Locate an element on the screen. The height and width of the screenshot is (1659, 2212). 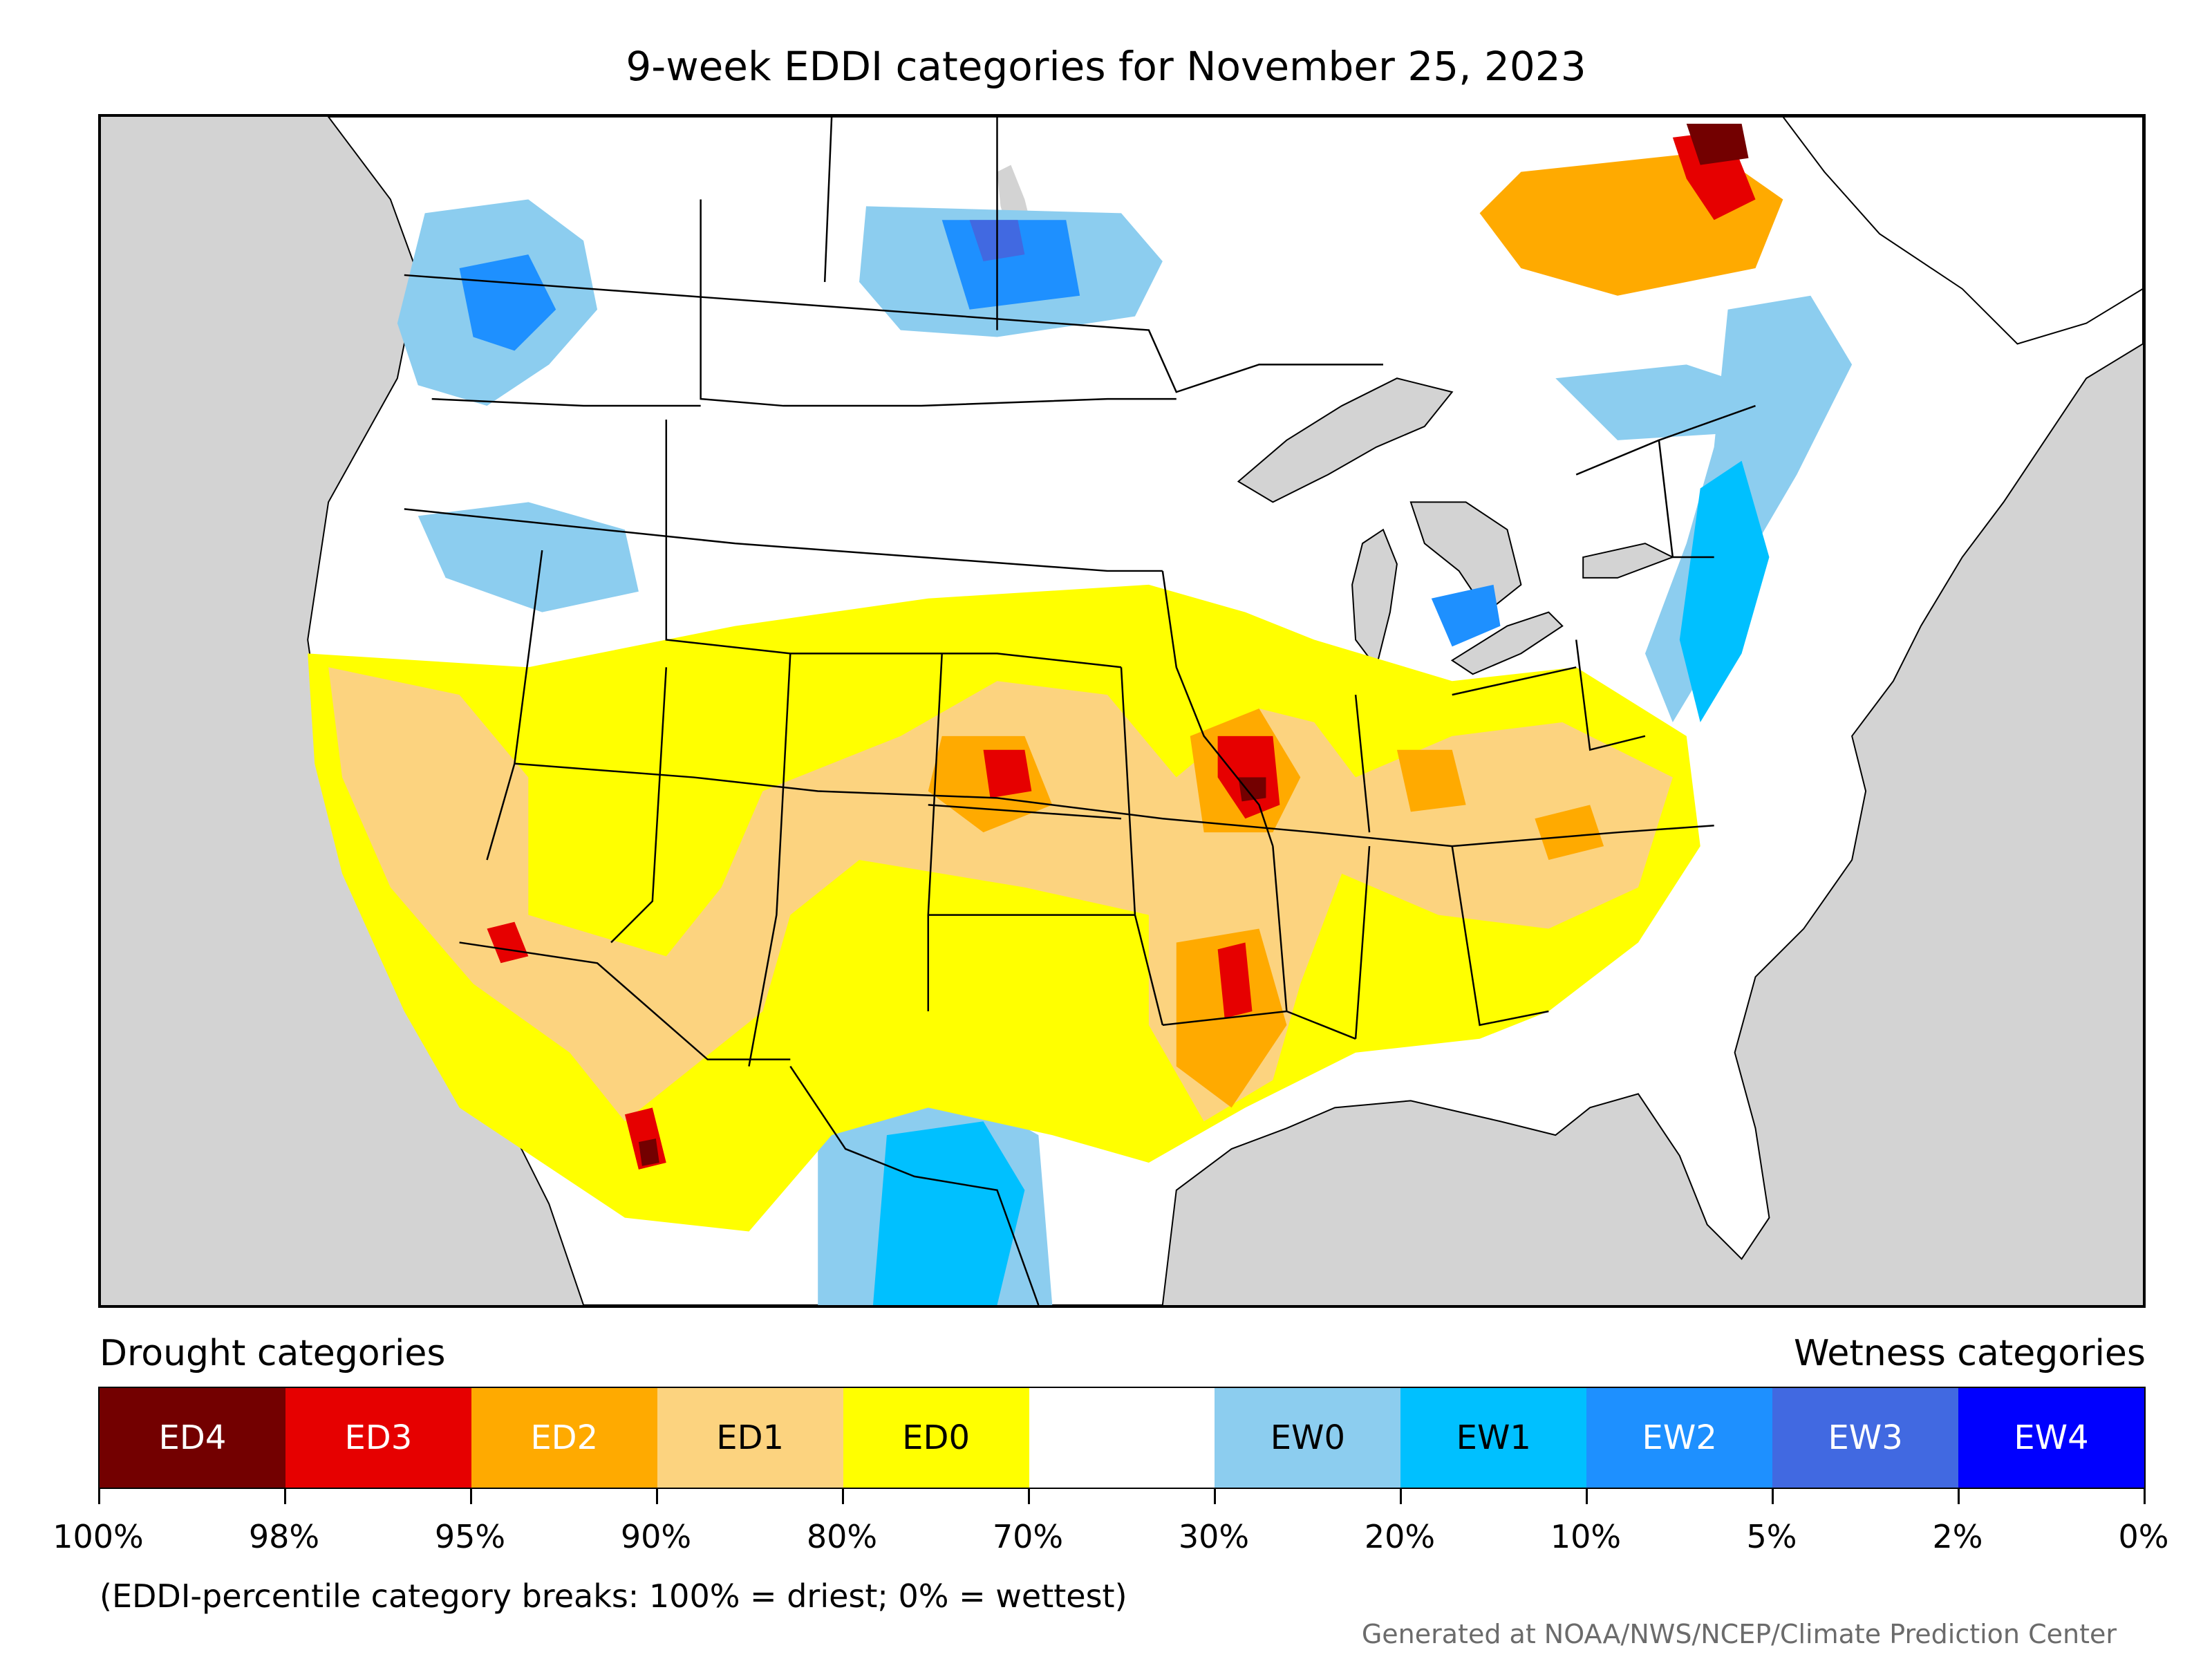
category-swatch-ed1: ED1 is located at coordinates (750, 1438).